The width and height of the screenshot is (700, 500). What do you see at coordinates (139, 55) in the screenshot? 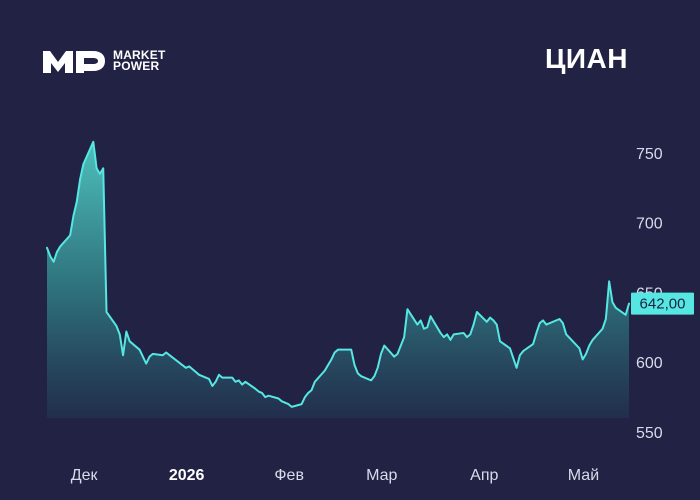
I see `brand-line-1: MARKET` at bounding box center [139, 55].